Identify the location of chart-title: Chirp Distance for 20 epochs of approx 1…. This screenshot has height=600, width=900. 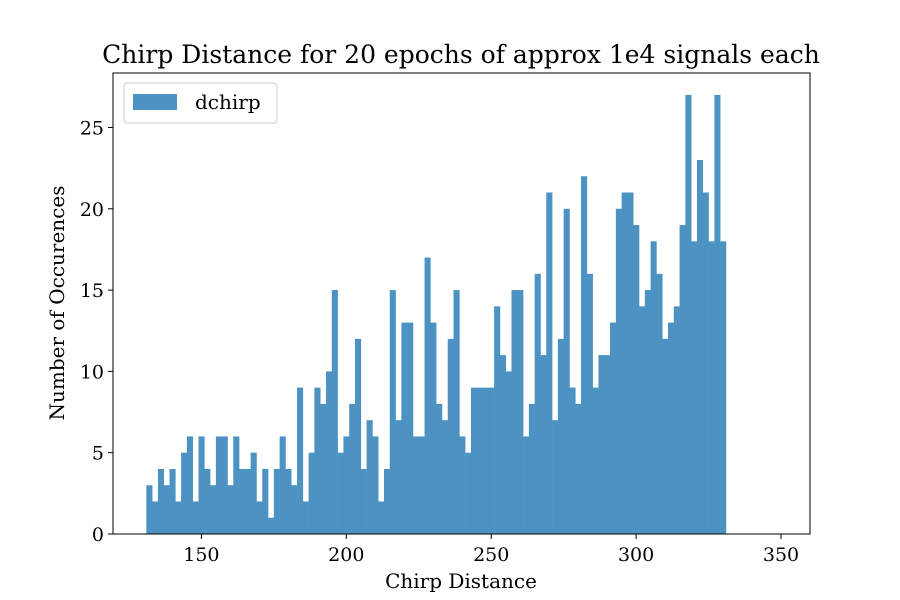
(461, 54).